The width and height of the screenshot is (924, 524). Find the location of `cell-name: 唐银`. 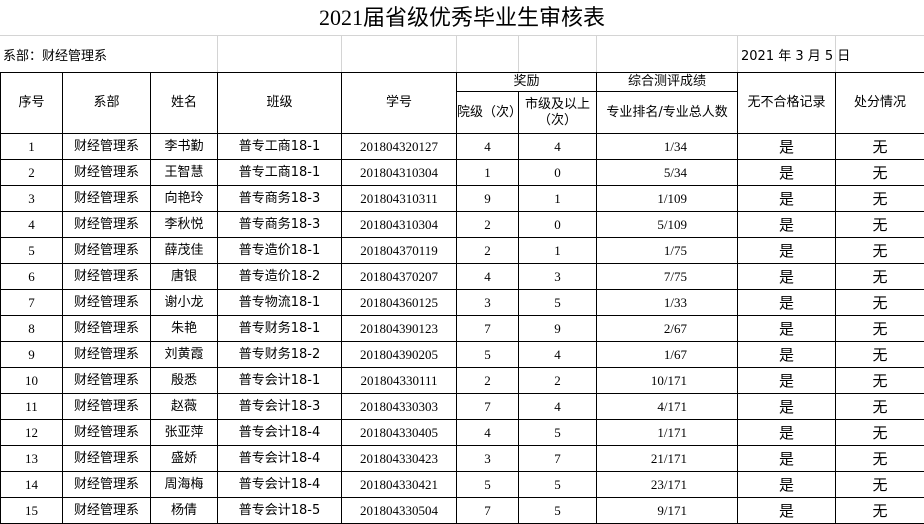

cell-name: 唐银 is located at coordinates (184, 277).